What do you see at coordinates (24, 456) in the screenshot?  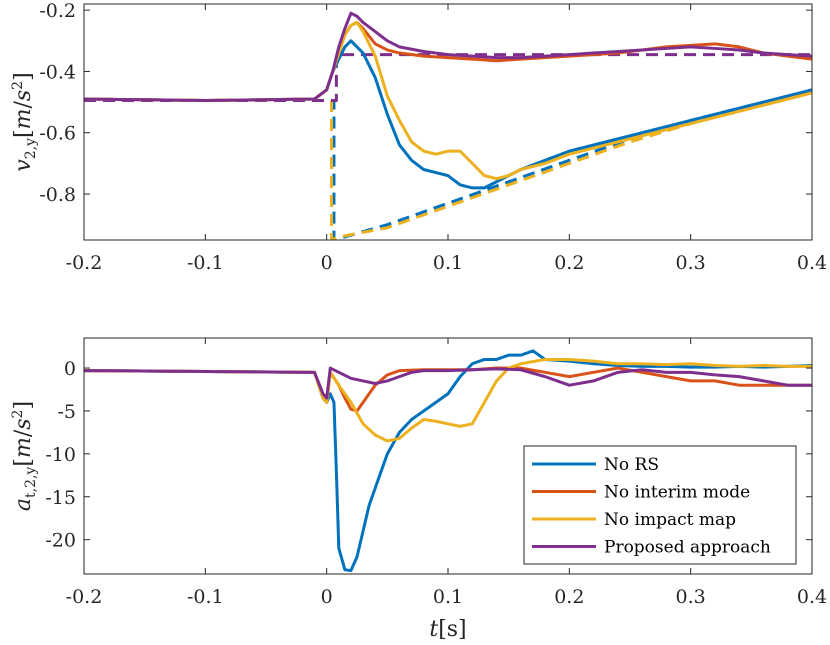 I see `acceleration-y-axis-label: at,2,y[m/s2]` at bounding box center [24, 456].